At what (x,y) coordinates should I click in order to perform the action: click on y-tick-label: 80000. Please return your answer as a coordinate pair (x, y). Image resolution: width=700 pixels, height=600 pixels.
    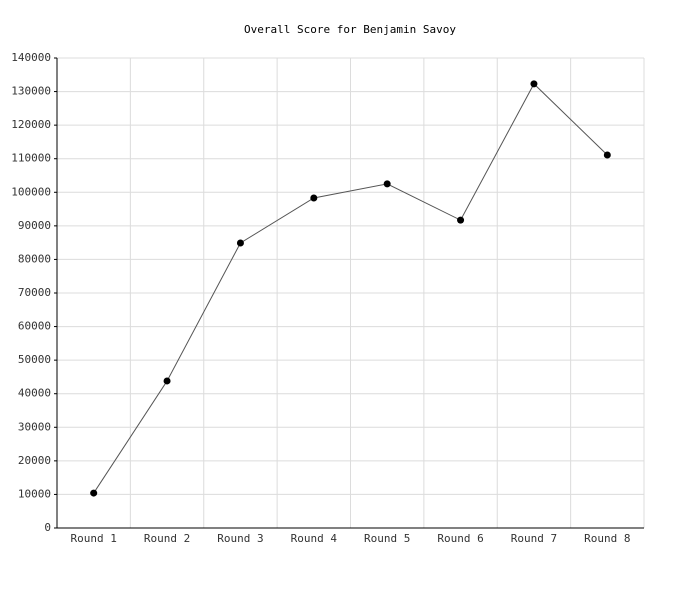
    Looking at the image, I should click on (34, 258).